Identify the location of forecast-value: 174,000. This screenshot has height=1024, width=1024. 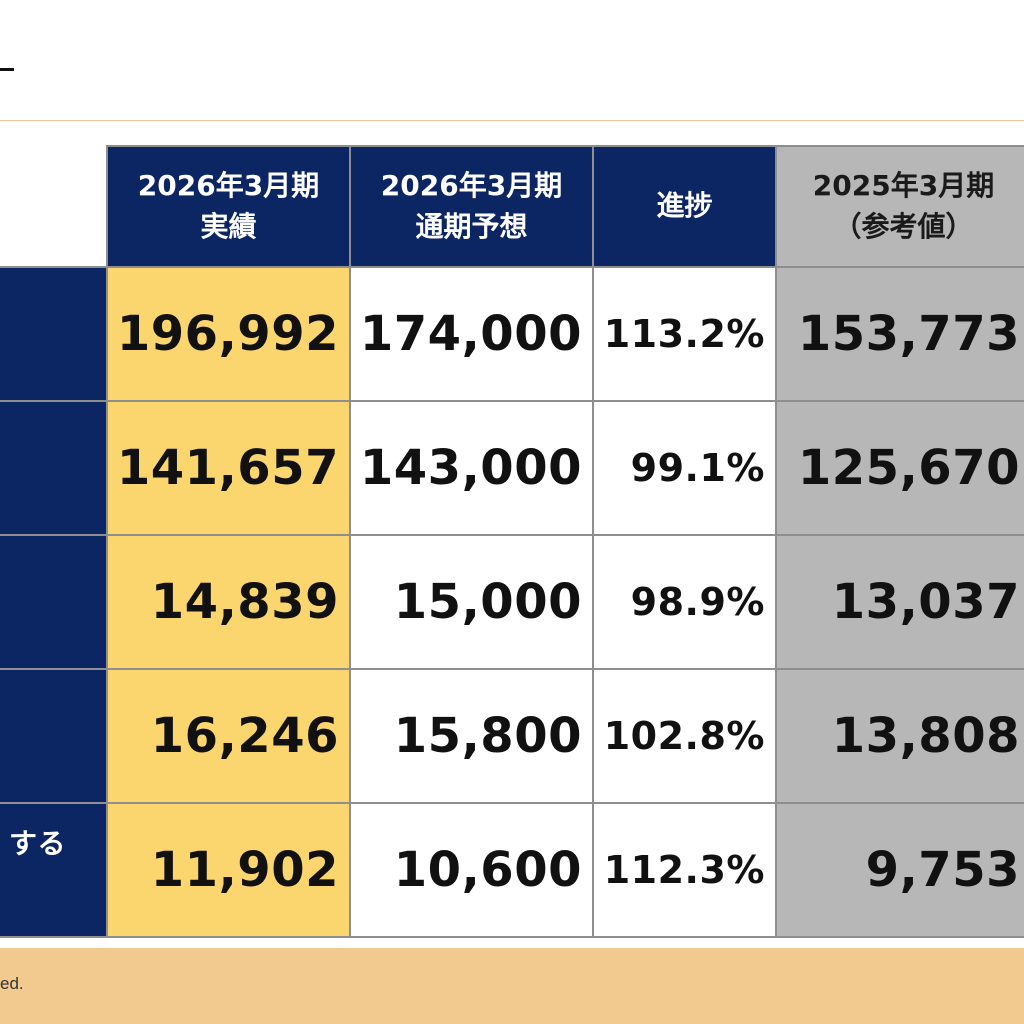
(471, 334).